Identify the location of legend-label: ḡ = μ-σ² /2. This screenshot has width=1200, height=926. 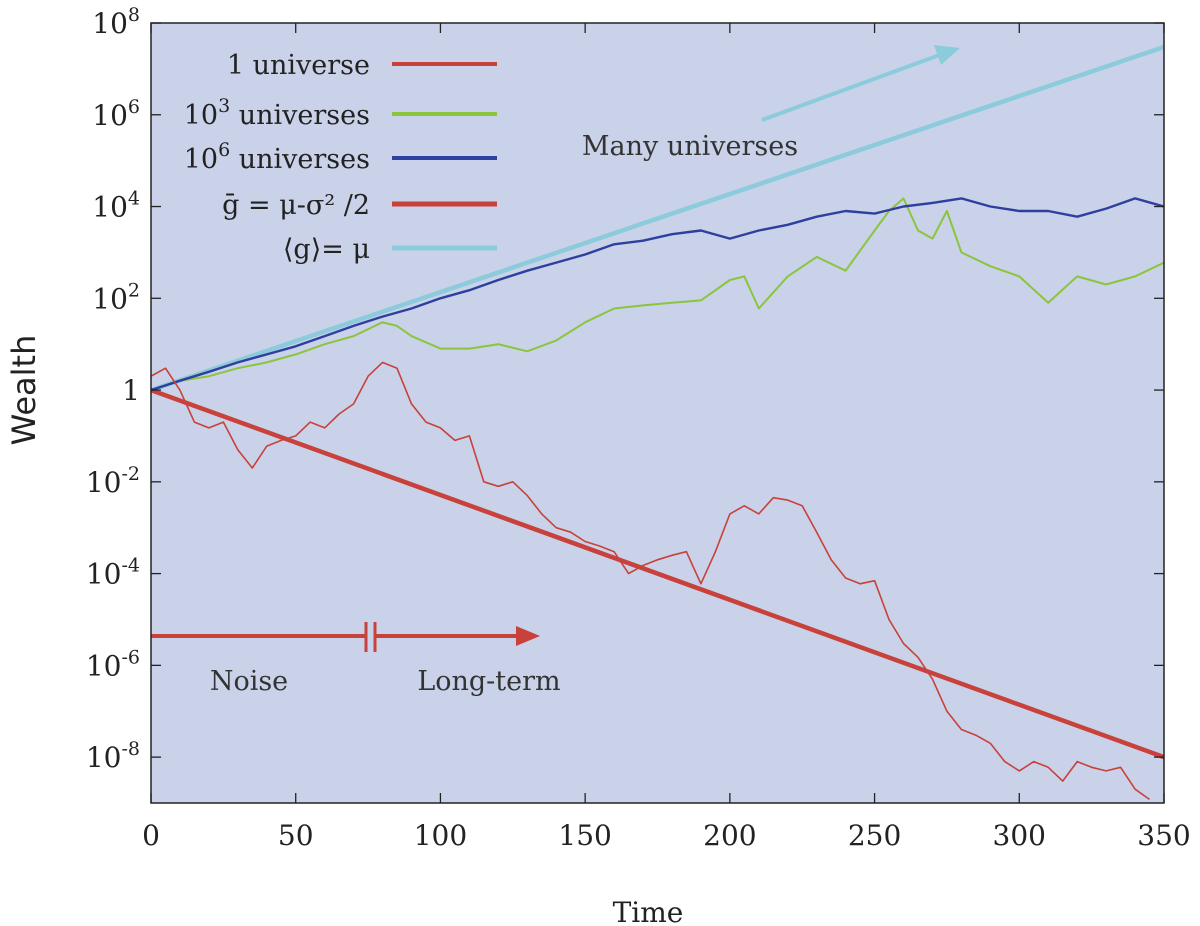
(296, 205).